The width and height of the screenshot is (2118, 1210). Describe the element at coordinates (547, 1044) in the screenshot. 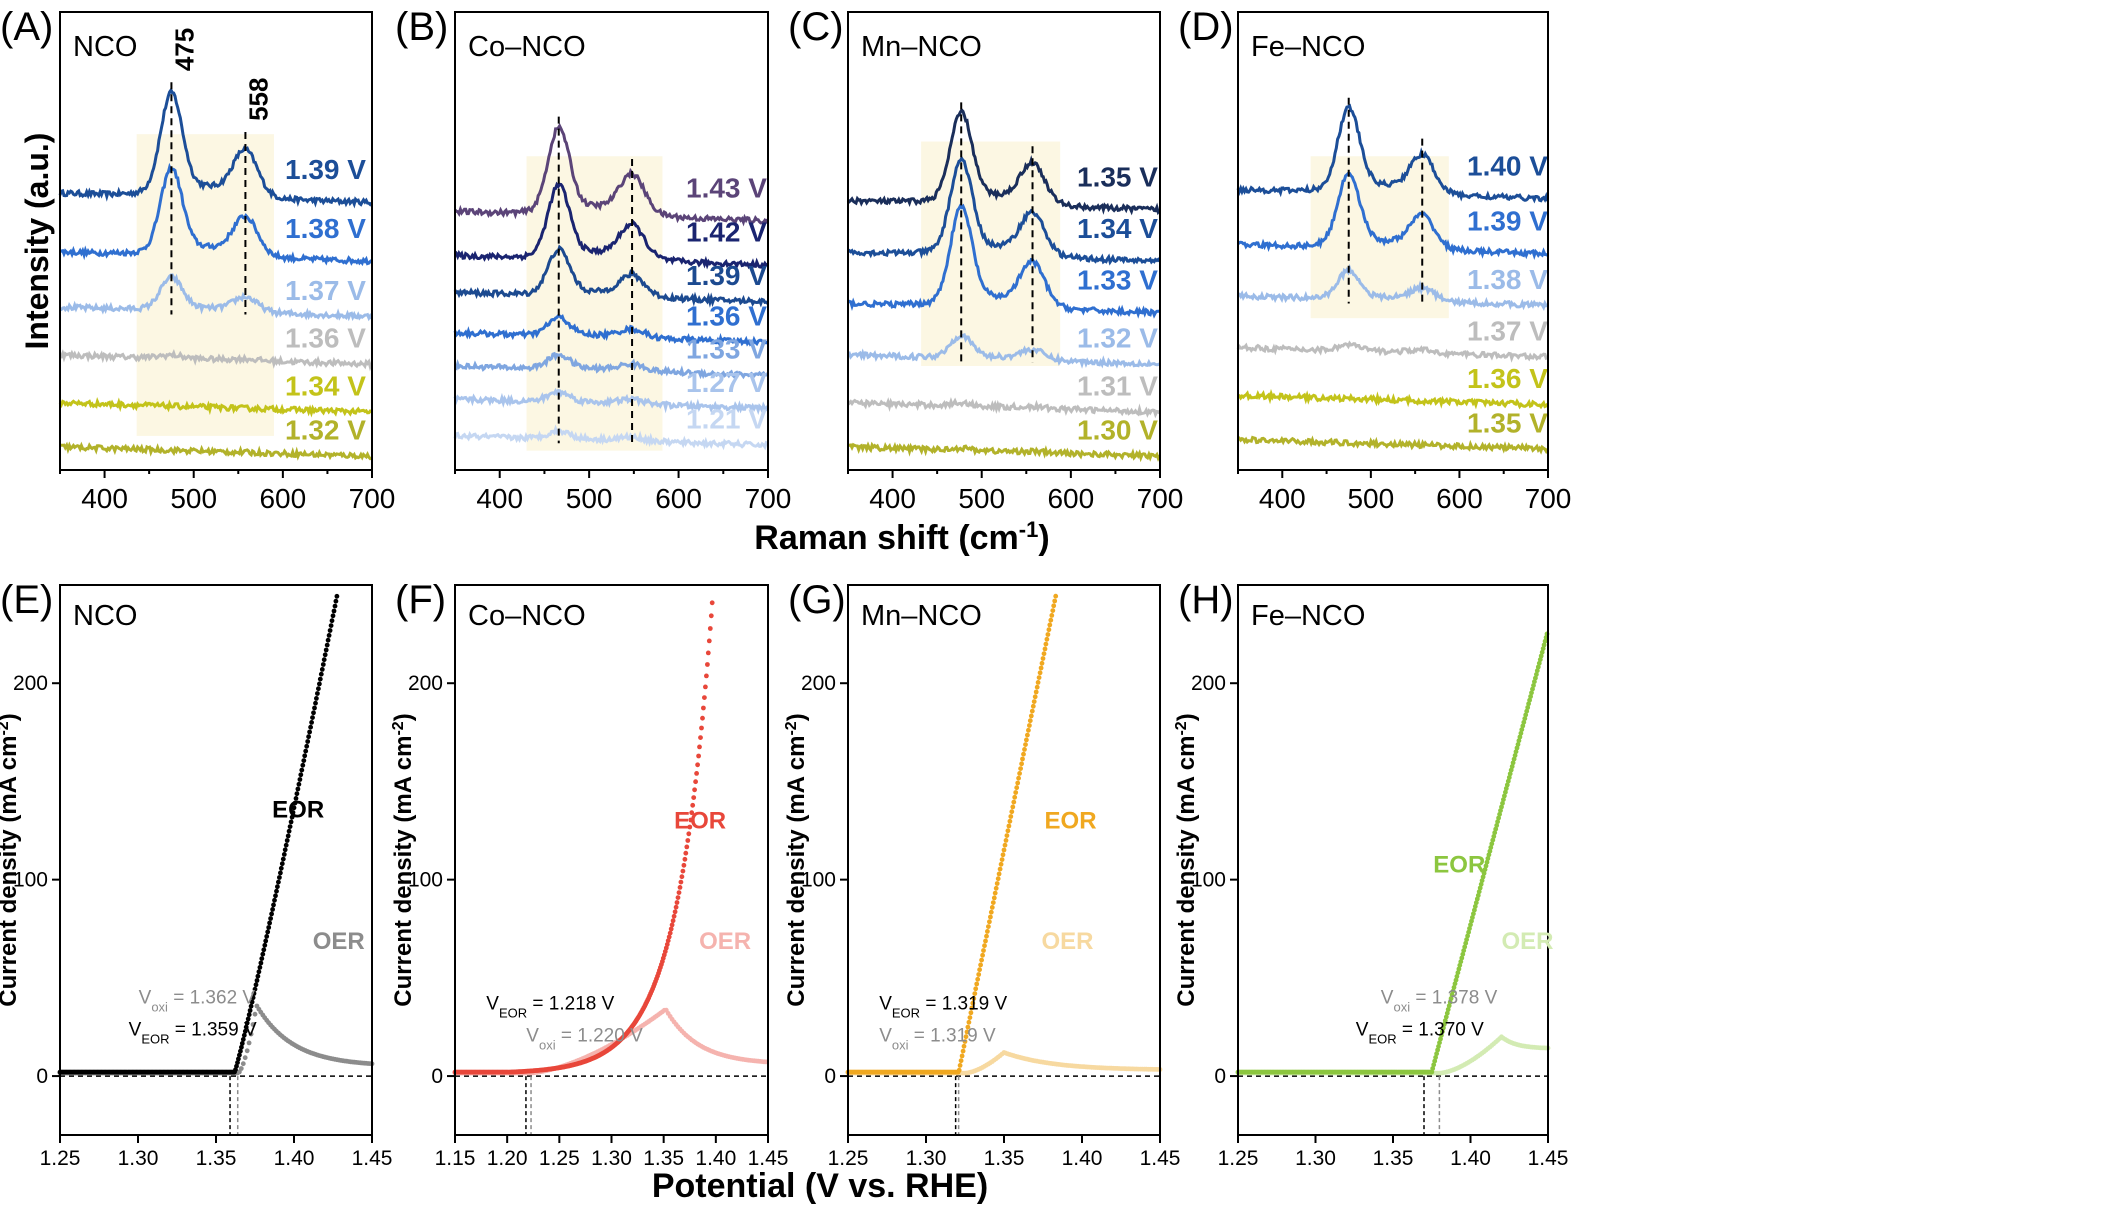

I see `v-subscript: oxi` at that location.